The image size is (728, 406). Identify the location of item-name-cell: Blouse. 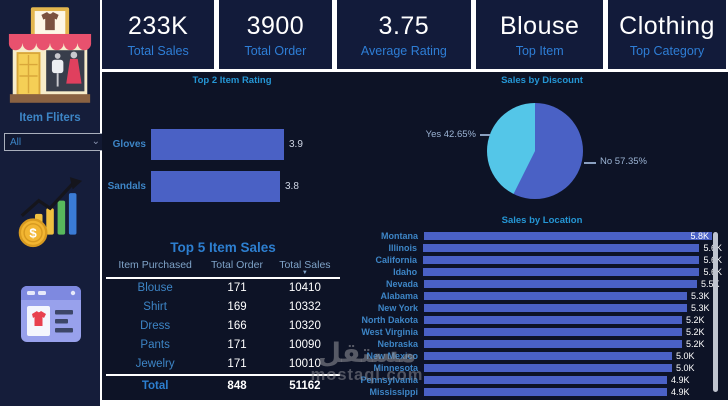
(155, 288).